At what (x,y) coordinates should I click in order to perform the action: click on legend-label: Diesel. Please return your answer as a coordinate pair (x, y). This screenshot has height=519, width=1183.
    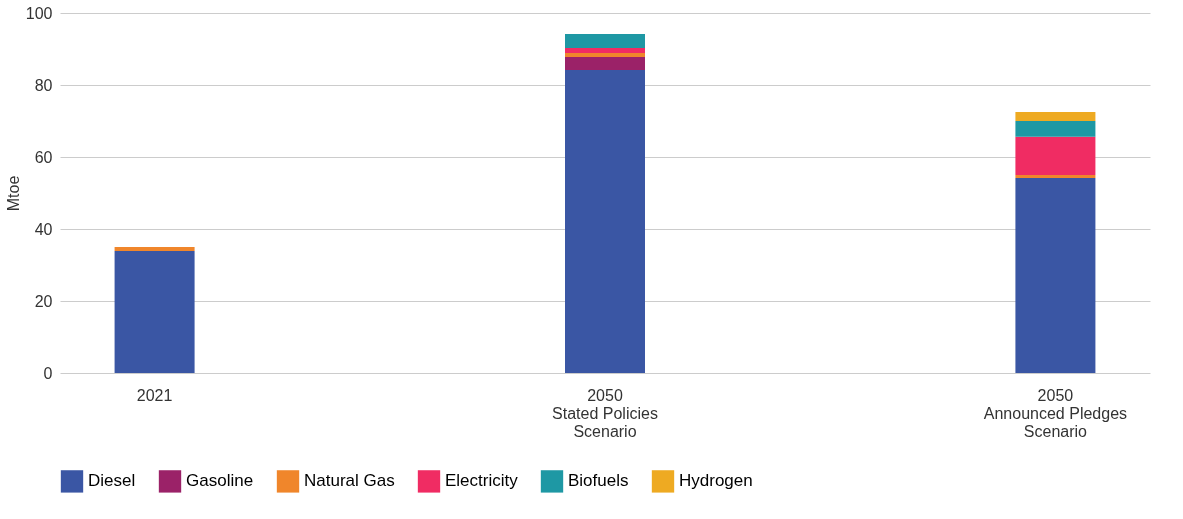
    Looking at the image, I should click on (112, 481).